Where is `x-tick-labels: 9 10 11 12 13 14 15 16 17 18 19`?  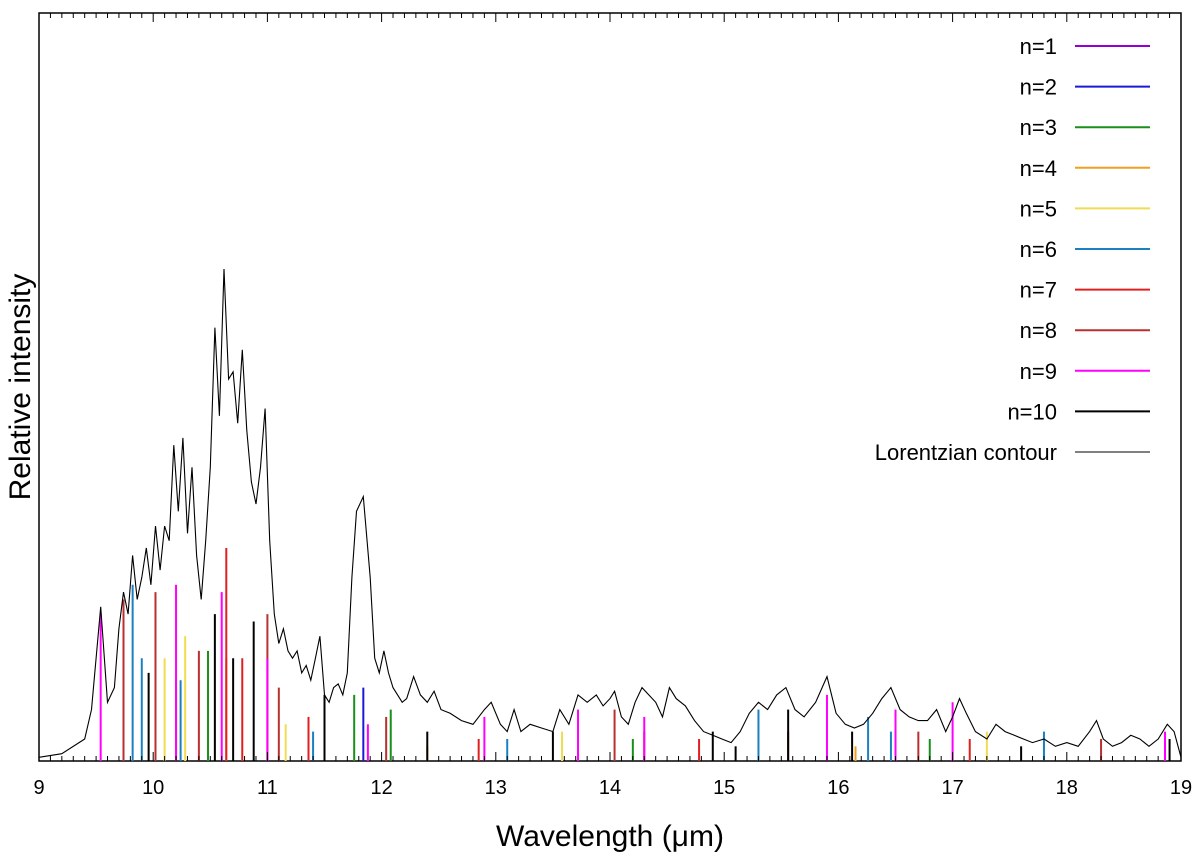
x-tick-labels: 9 10 11 12 13 14 15 16 17 18 19 is located at coordinates (612, 788).